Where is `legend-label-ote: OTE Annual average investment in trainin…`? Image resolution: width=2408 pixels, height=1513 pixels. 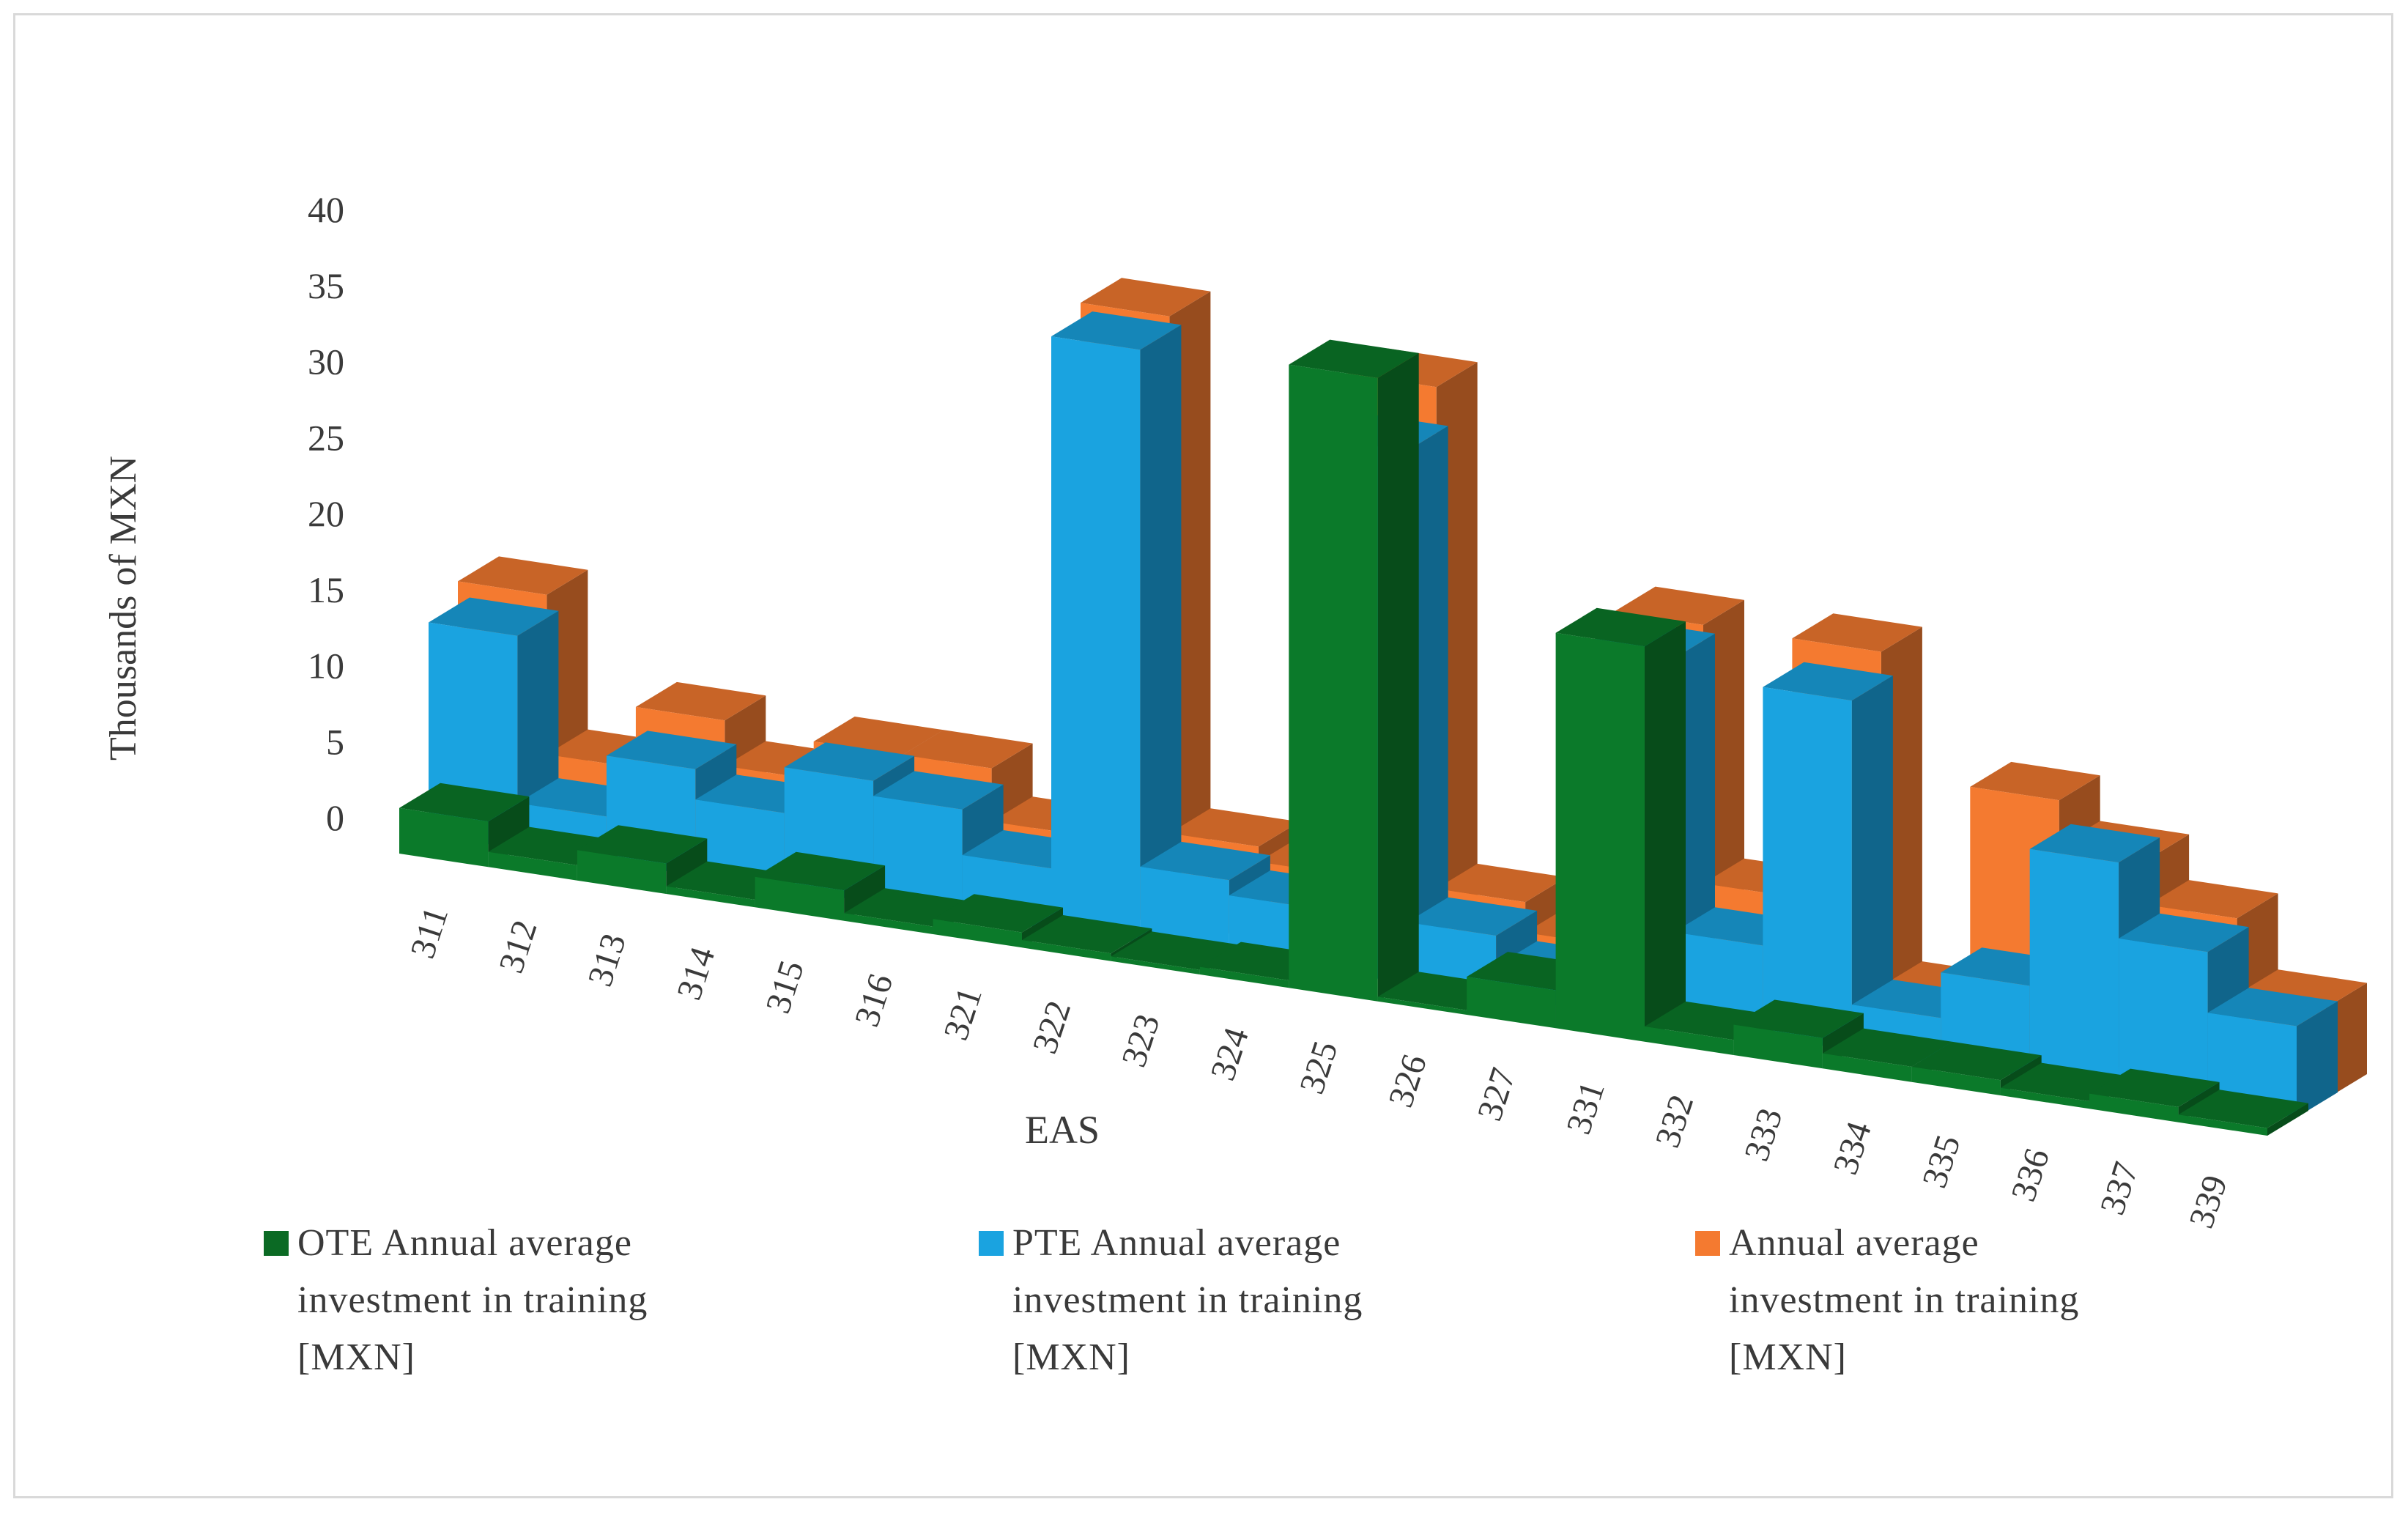
legend-label-ote: OTE Annual average investment in trainin… is located at coordinates (473, 1300).